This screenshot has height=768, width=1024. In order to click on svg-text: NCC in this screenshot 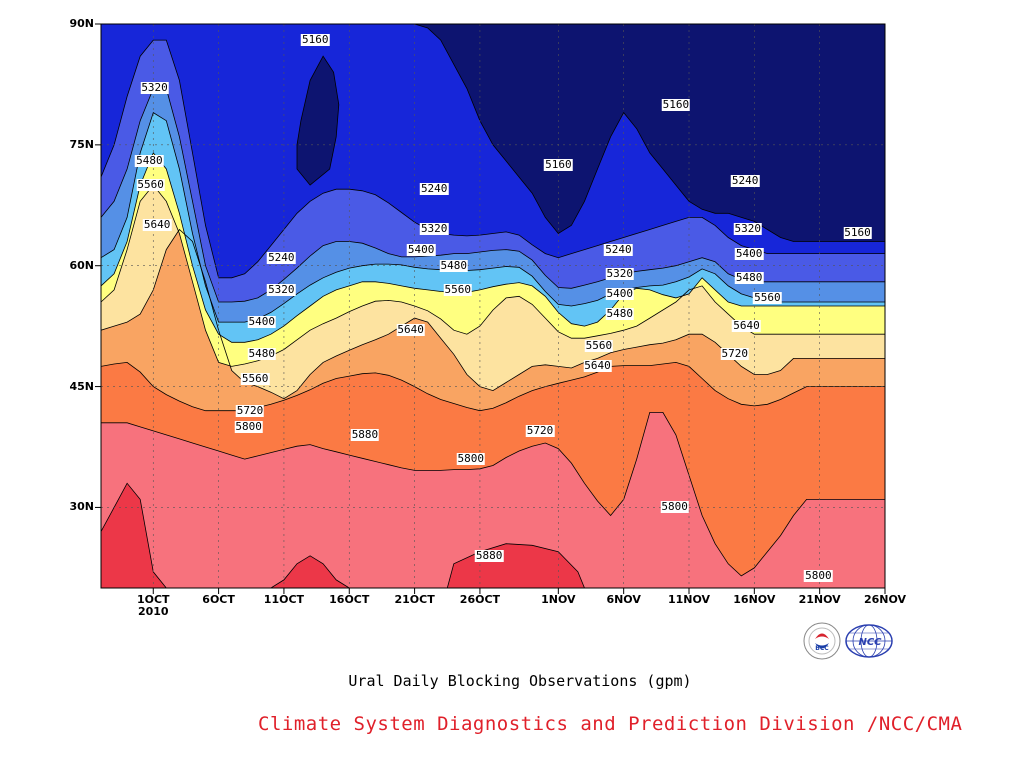, I will do `click(870, 642)`.